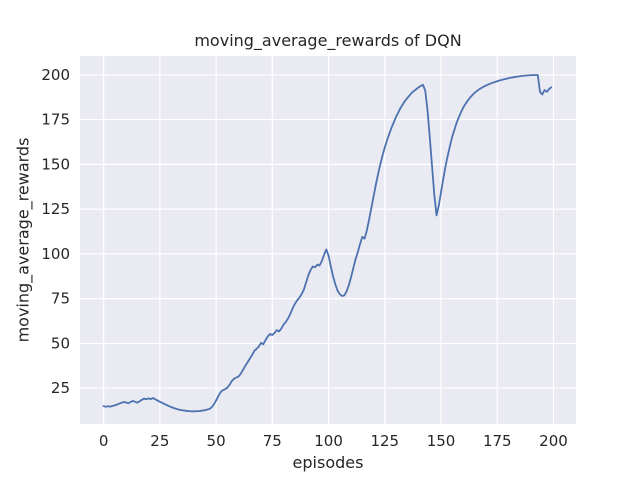 This screenshot has width=640, height=480. I want to click on y-tick-label: 125, so click(55, 209).